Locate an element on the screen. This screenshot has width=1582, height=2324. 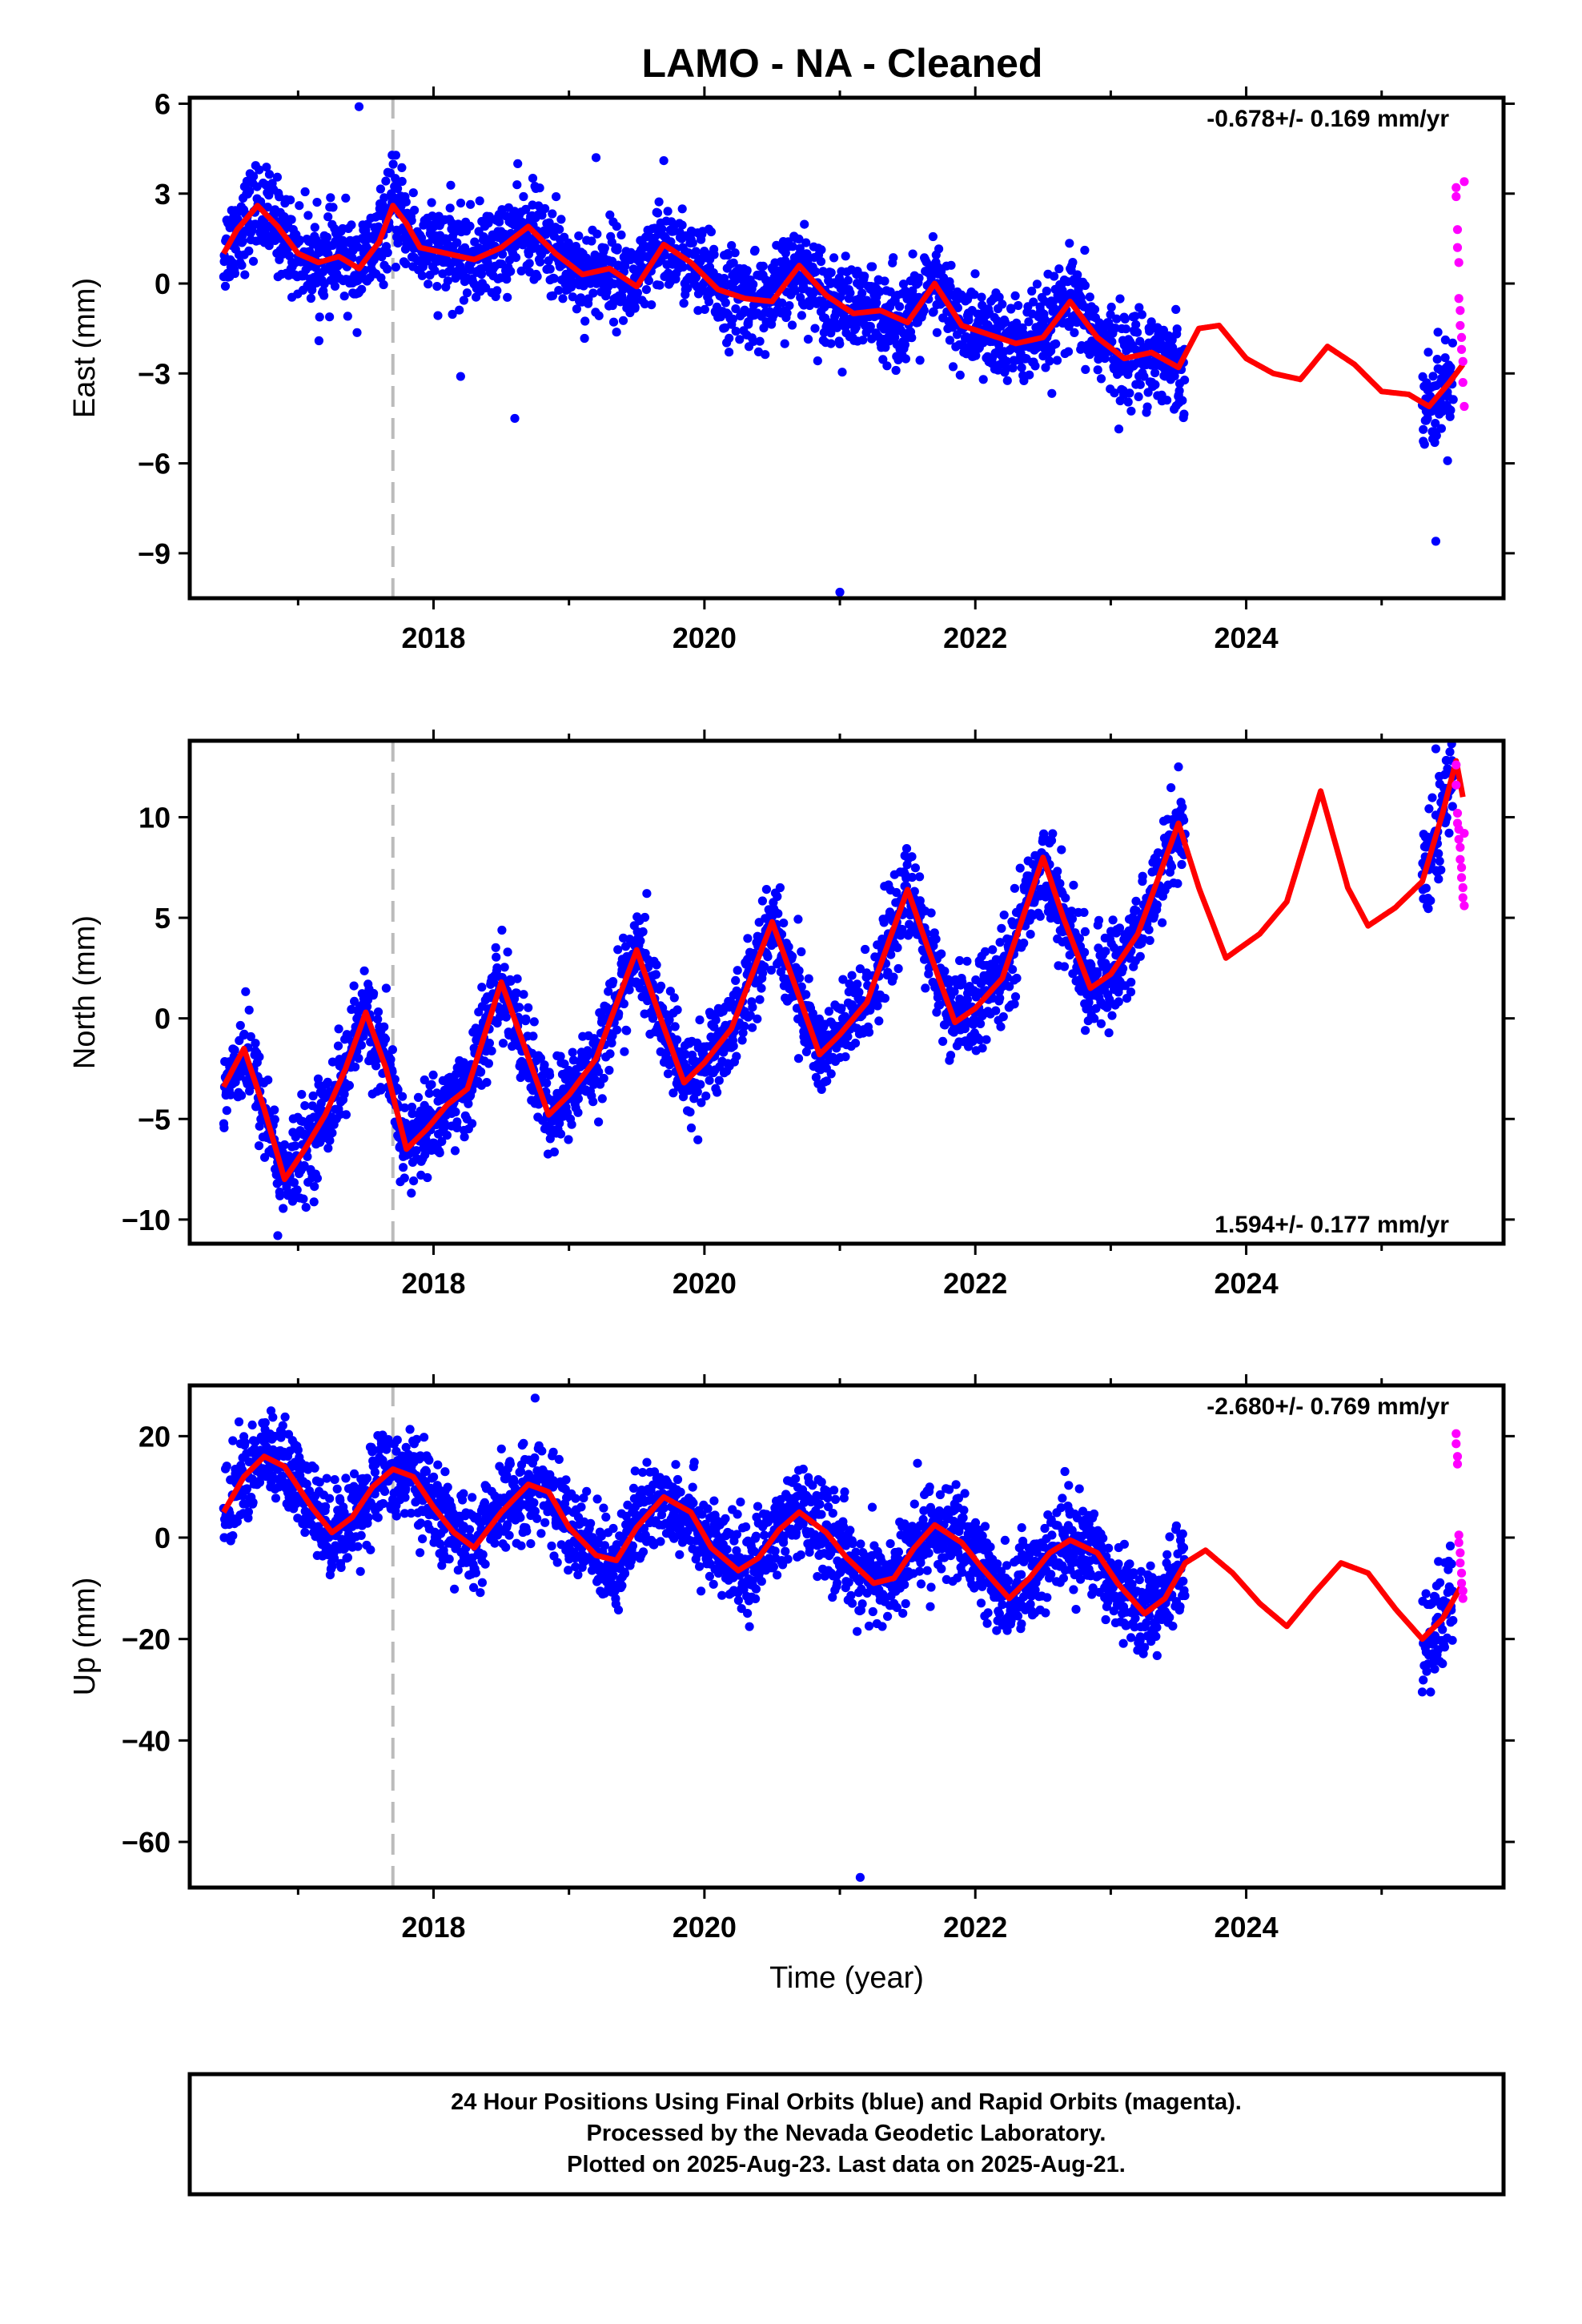
north-rapid-orbit-point is located at coordinates (1464, 906).